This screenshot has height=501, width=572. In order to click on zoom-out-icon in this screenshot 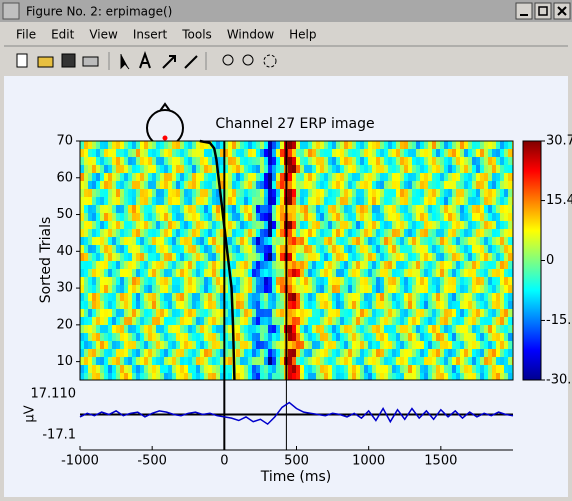, I will do `click(248, 60)`.